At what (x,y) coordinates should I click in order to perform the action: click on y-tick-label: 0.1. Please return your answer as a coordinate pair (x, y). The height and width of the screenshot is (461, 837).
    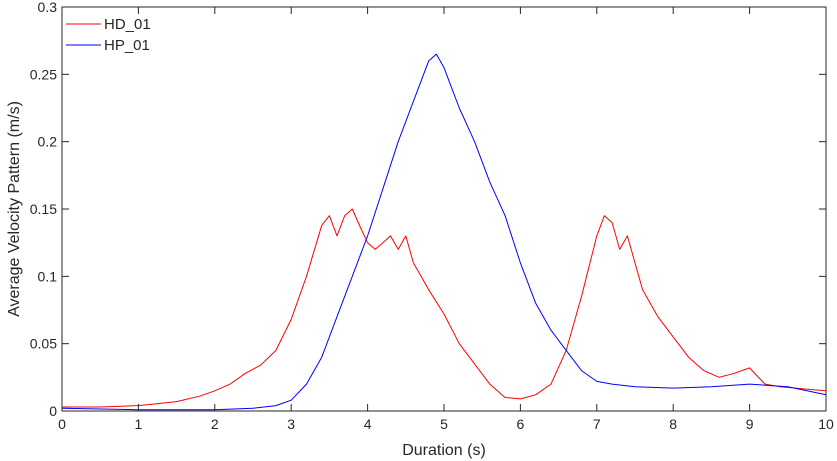
    Looking at the image, I should click on (48, 276).